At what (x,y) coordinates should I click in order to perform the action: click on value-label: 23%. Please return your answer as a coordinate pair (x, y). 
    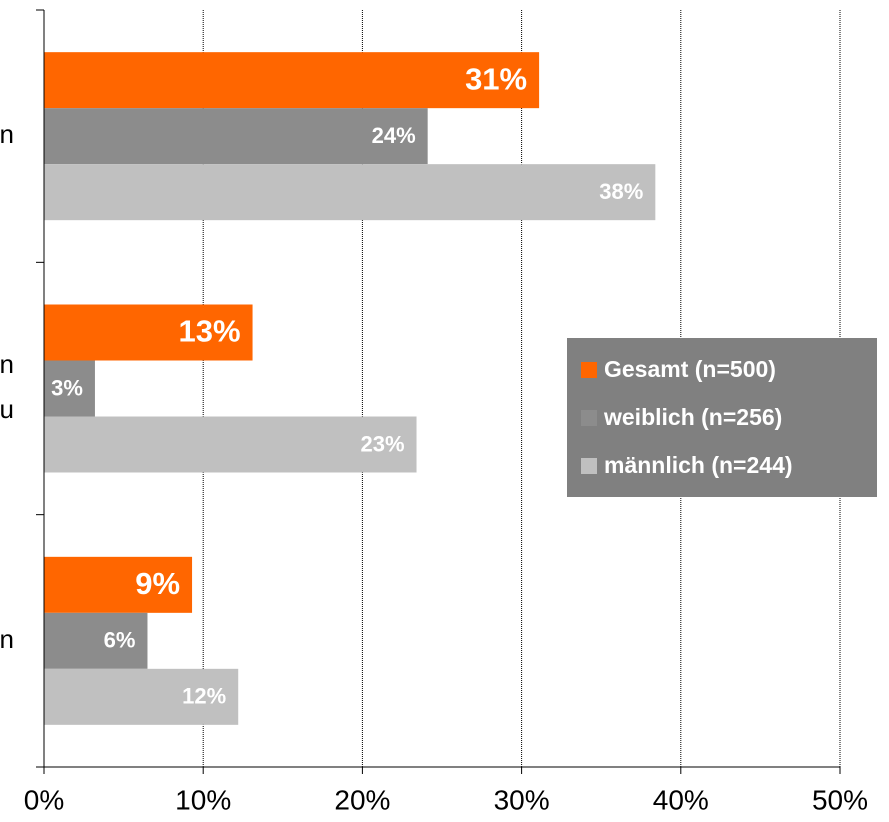
    Looking at the image, I should click on (382, 443).